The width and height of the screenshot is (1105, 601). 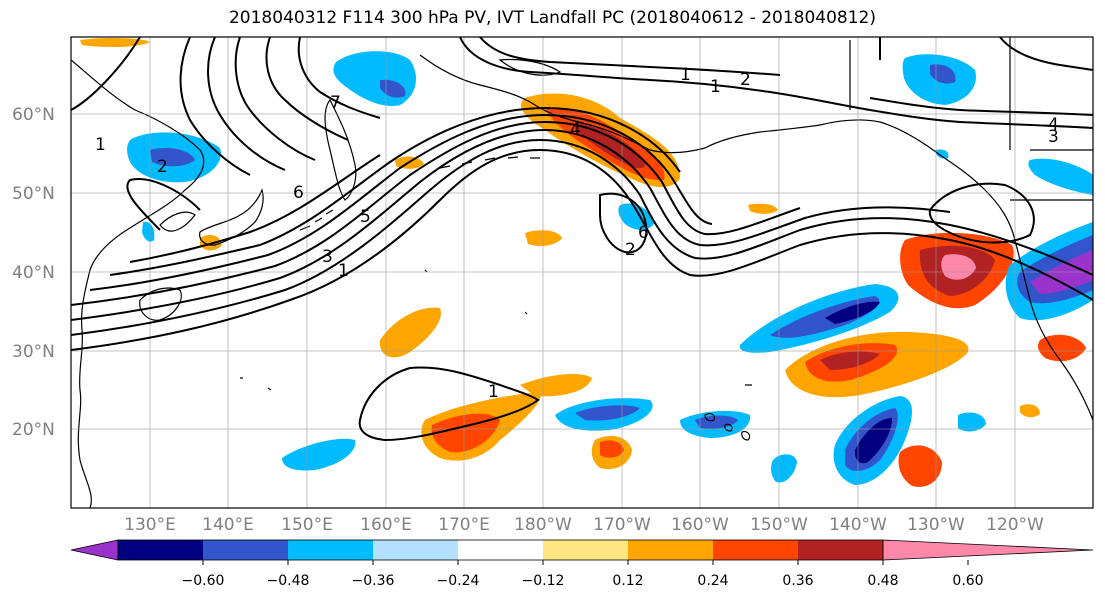 I want to click on lat-label: 30°N, so click(x=33, y=352).